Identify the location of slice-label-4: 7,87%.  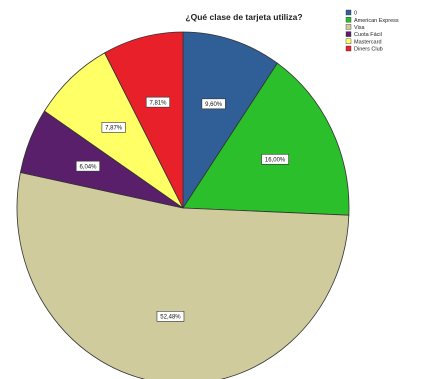
(113, 127).